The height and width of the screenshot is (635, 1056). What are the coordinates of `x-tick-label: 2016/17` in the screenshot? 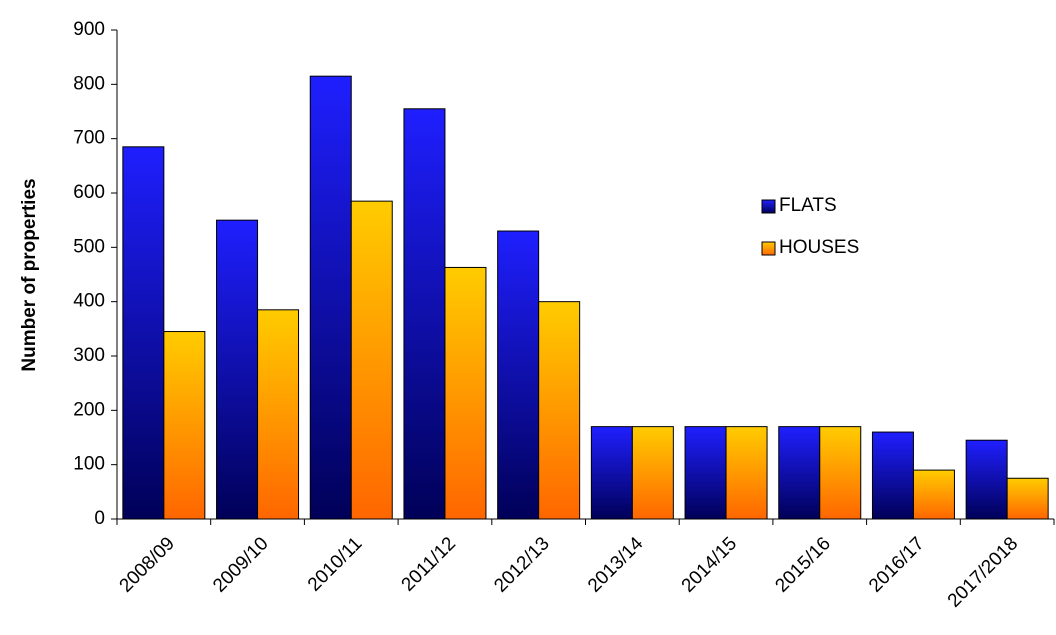 It's located at (896, 564).